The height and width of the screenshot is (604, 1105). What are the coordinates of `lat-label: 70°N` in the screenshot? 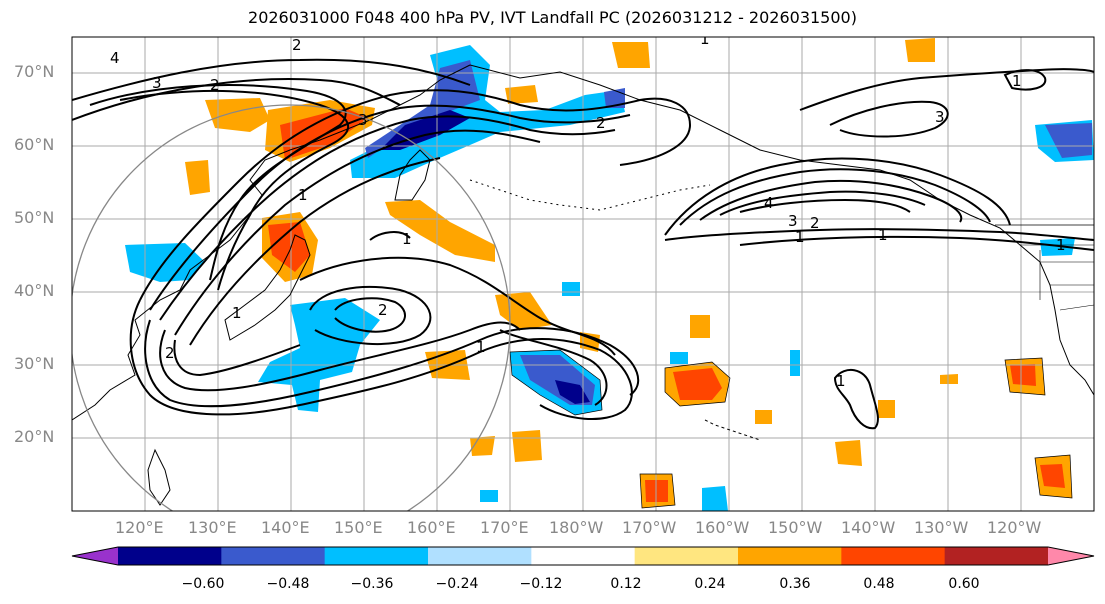 It's located at (34, 71).